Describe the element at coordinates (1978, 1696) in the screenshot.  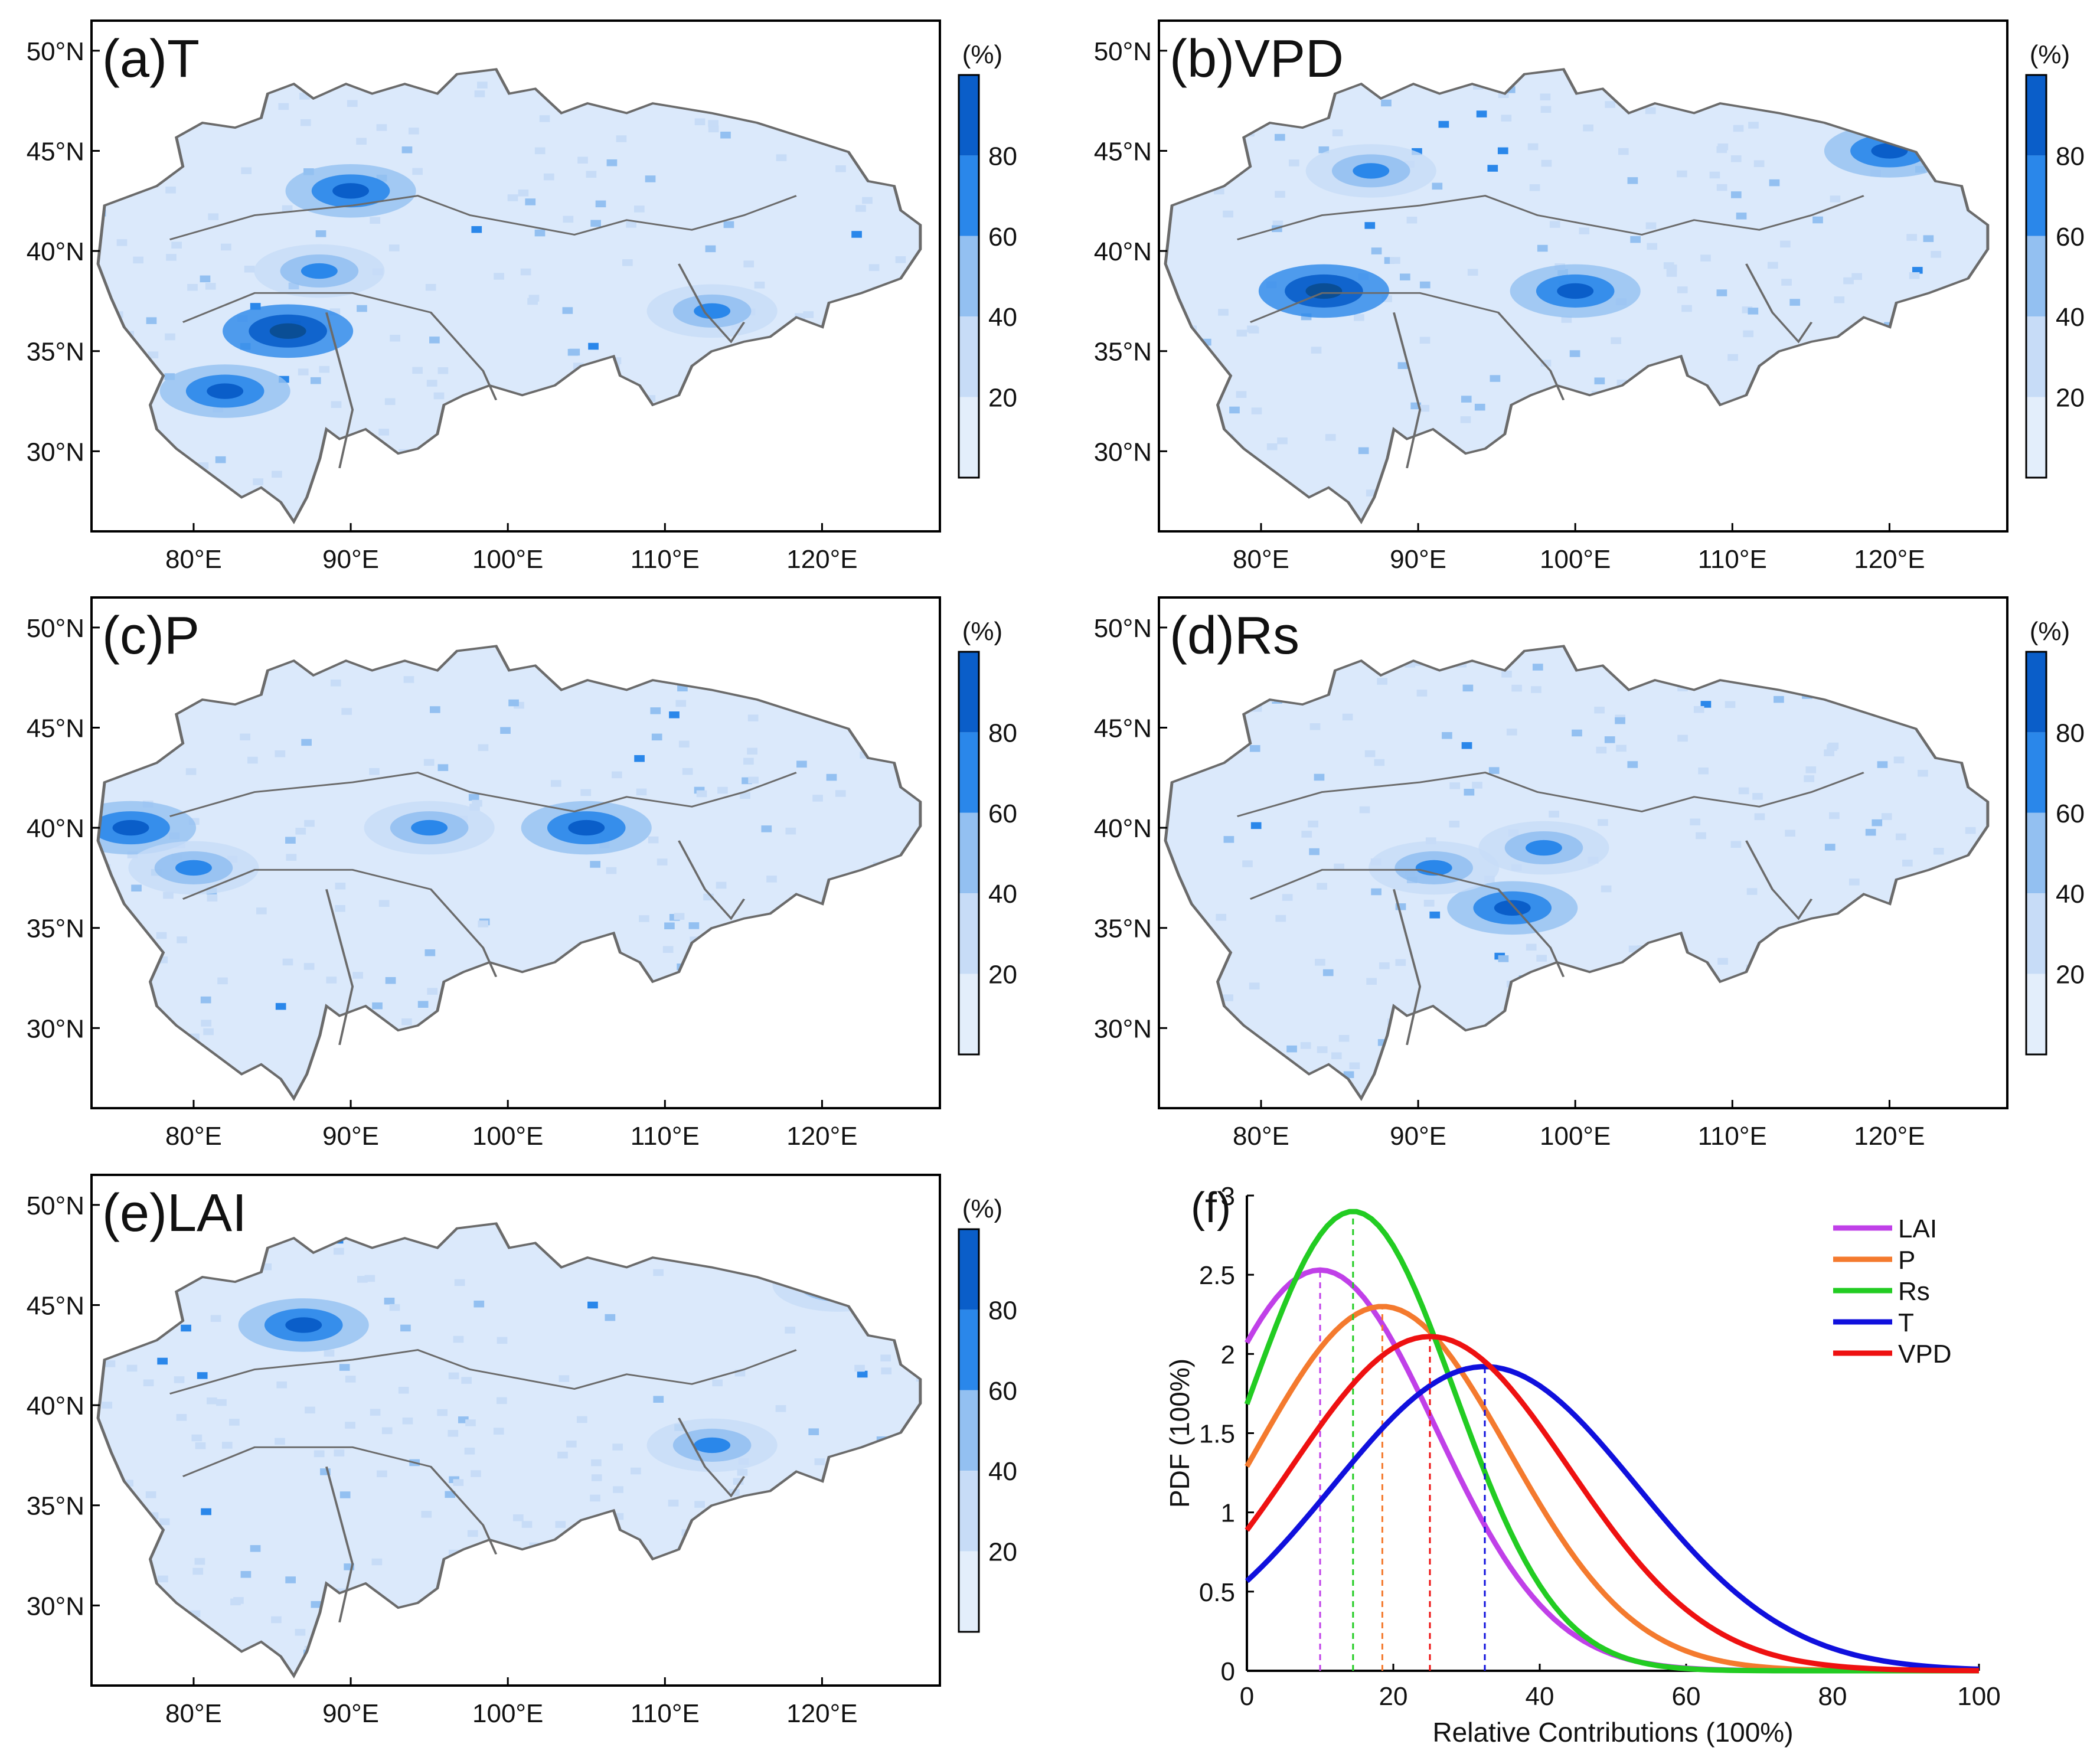
I see `x-tick-label: 100` at that location.